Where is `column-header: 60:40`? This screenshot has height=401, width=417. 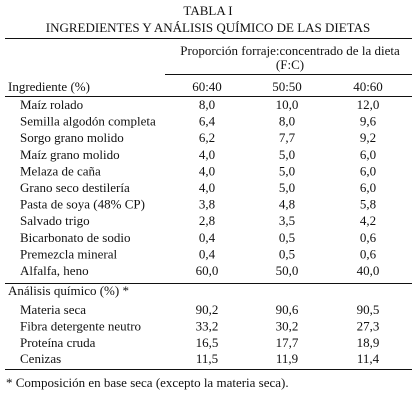
column-header: 60:40 is located at coordinates (207, 86).